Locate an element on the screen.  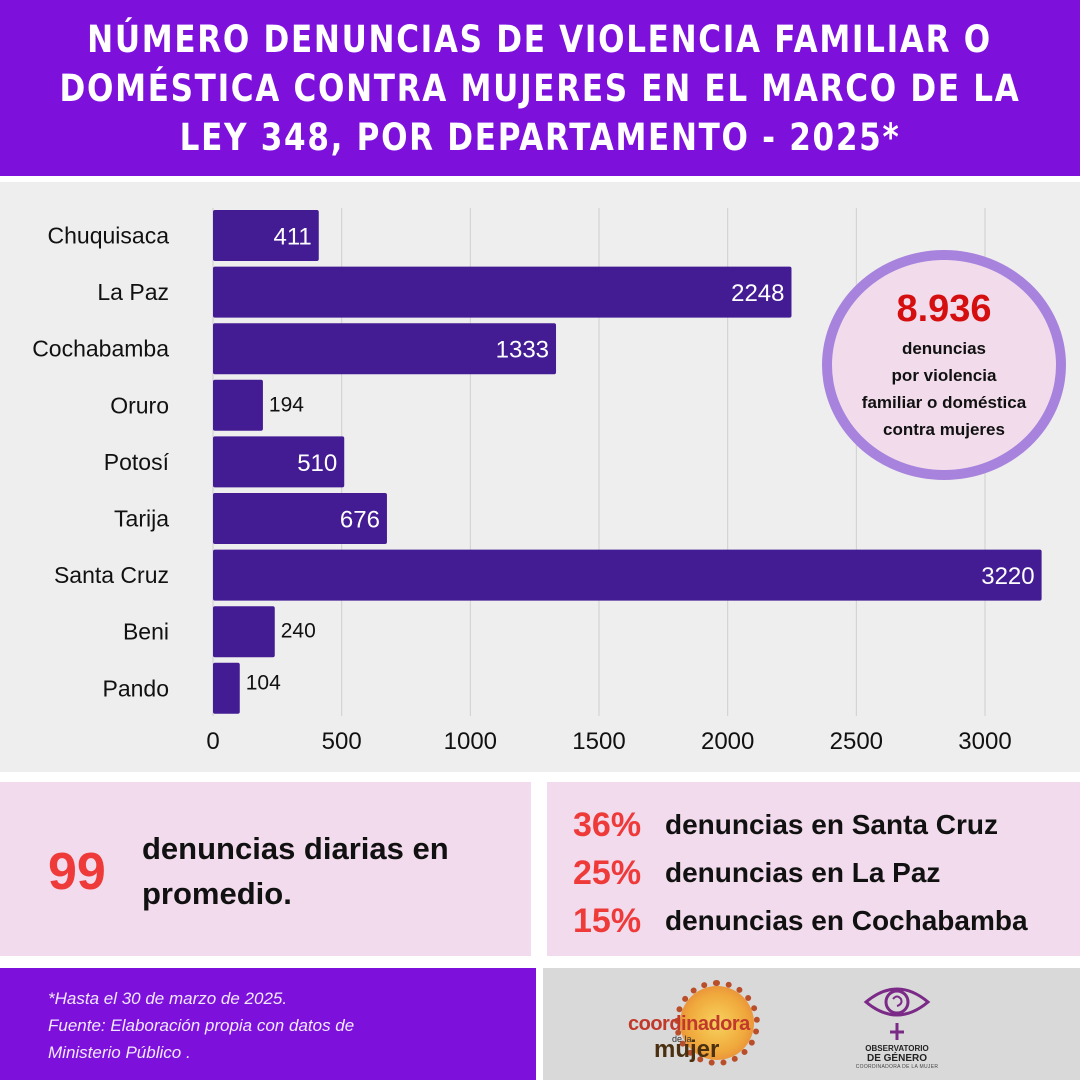
data-label: 3220 is located at coordinates (1007, 576).